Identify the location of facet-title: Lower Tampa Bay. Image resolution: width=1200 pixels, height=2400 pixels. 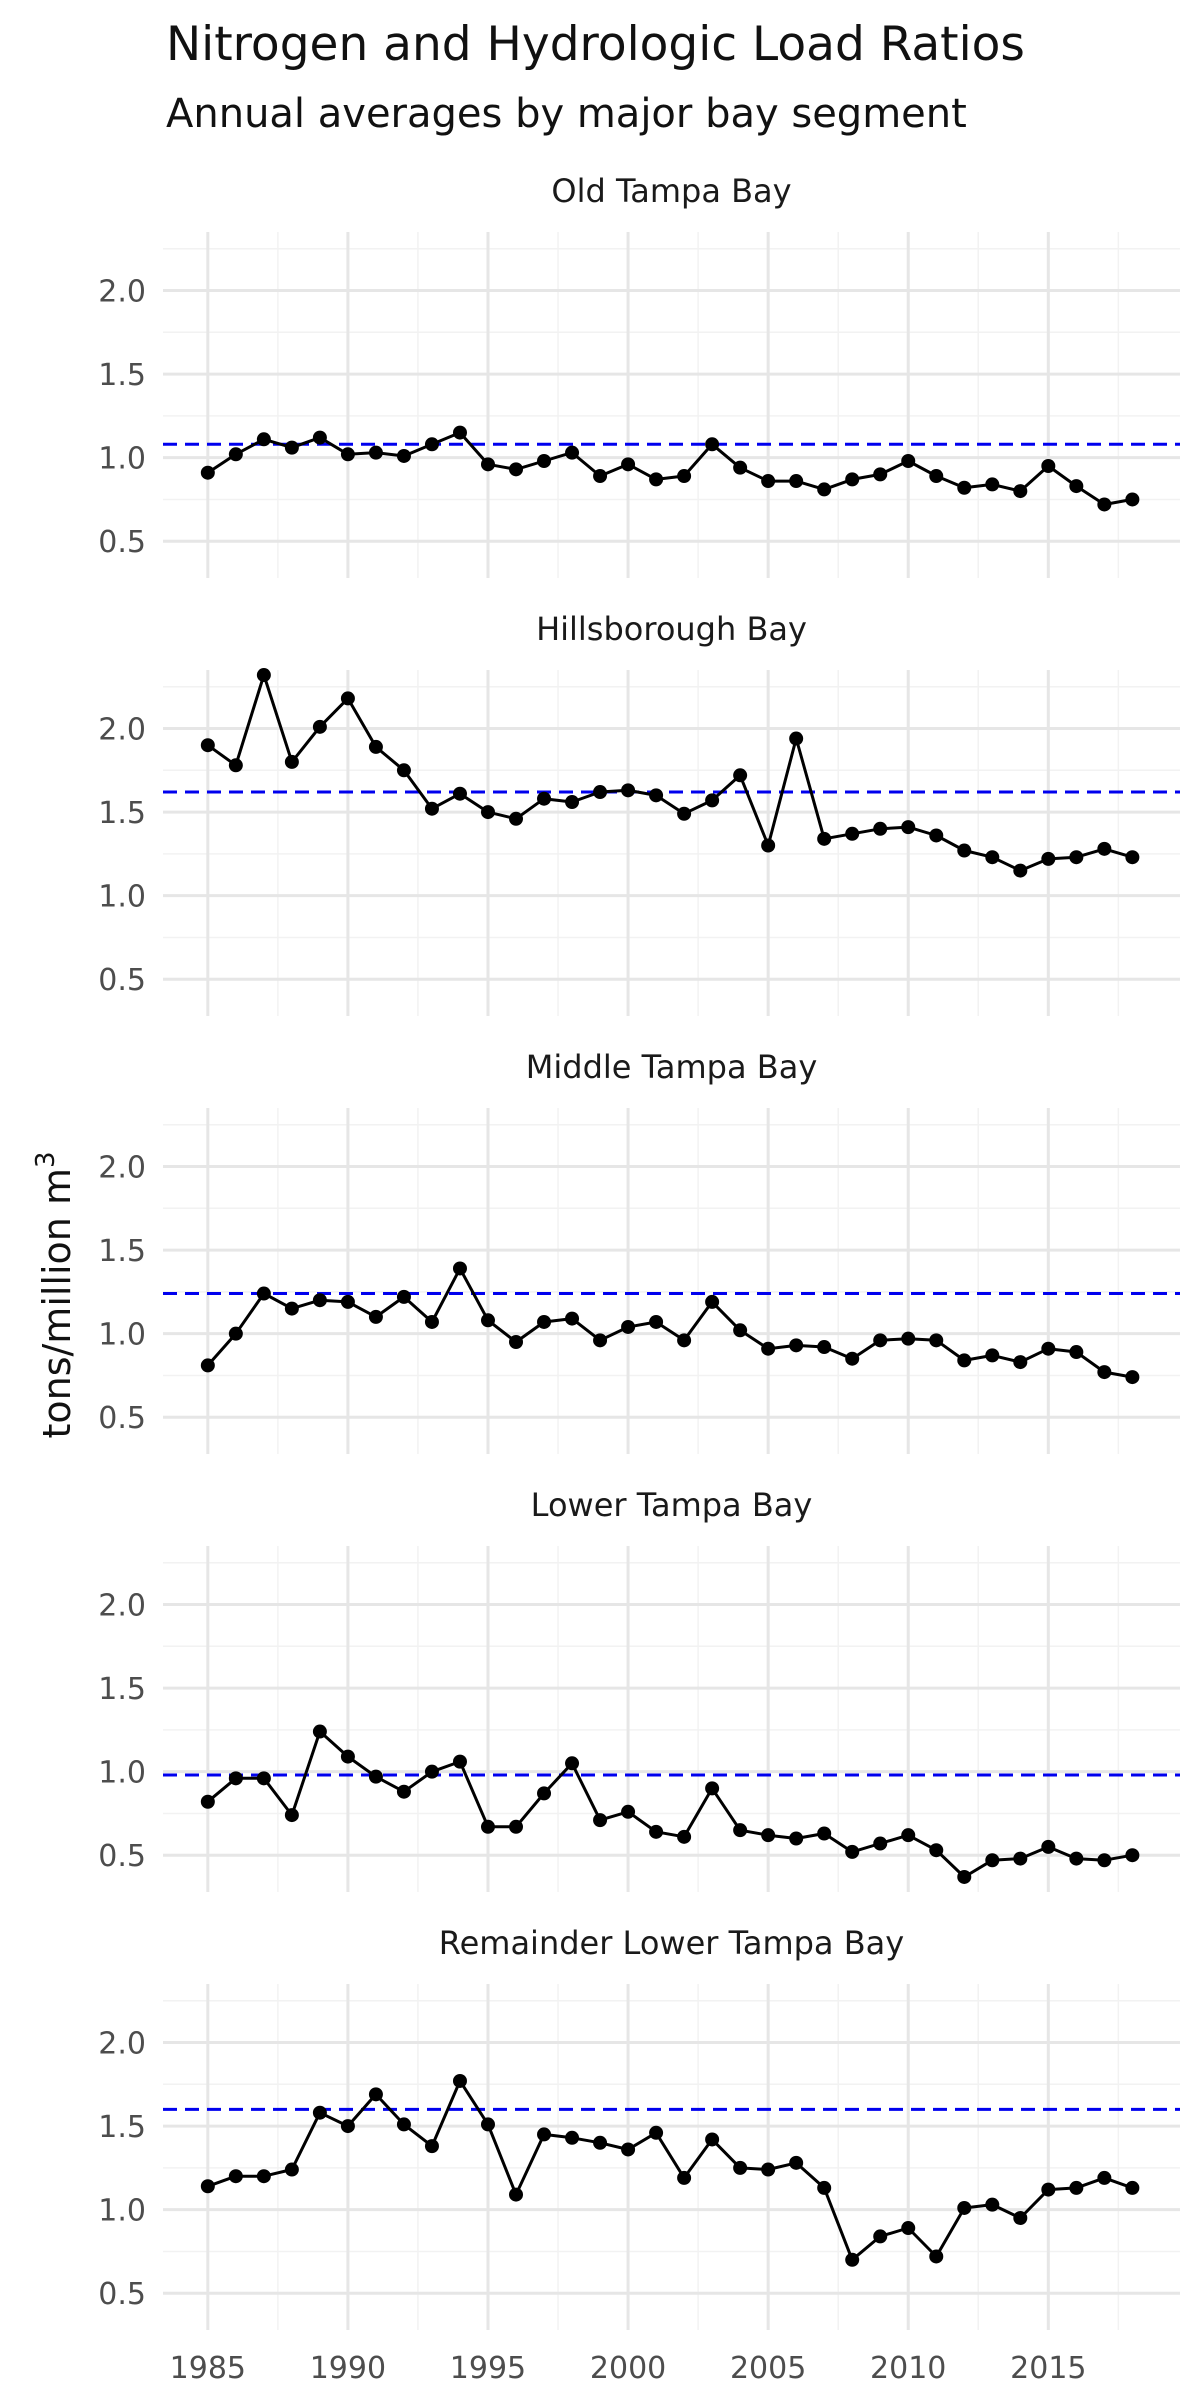
(672, 1505).